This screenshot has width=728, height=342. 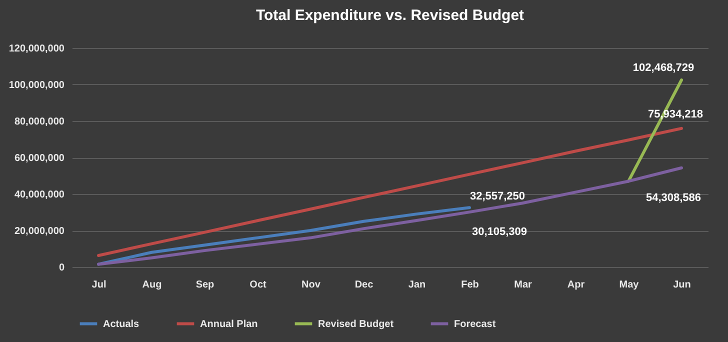 I want to click on data-label: 102,468,729, so click(x=663, y=68).